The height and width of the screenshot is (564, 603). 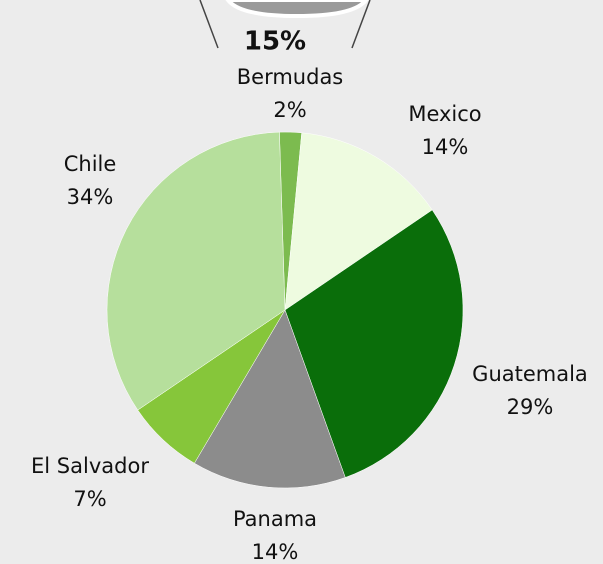 I want to click on slice-value-label: 7%, so click(x=89, y=499).